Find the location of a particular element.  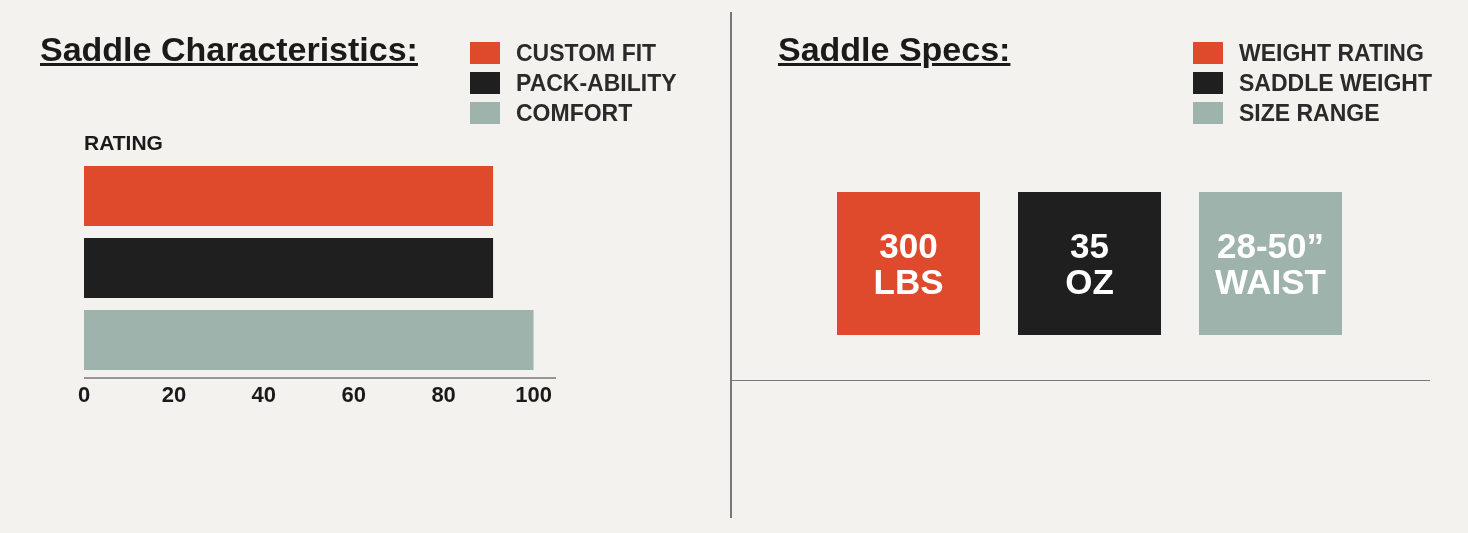

x-tick-label: 100 is located at coordinates (533, 394).